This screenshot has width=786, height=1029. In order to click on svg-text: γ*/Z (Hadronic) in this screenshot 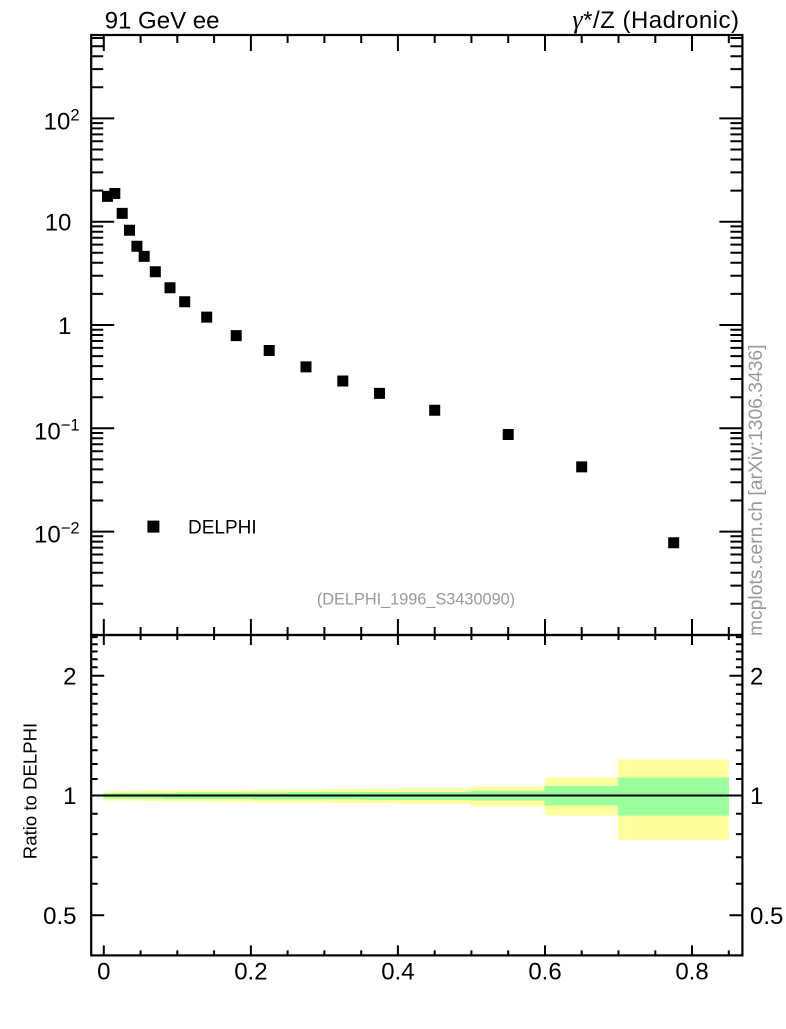, I will do `click(655, 19)`.